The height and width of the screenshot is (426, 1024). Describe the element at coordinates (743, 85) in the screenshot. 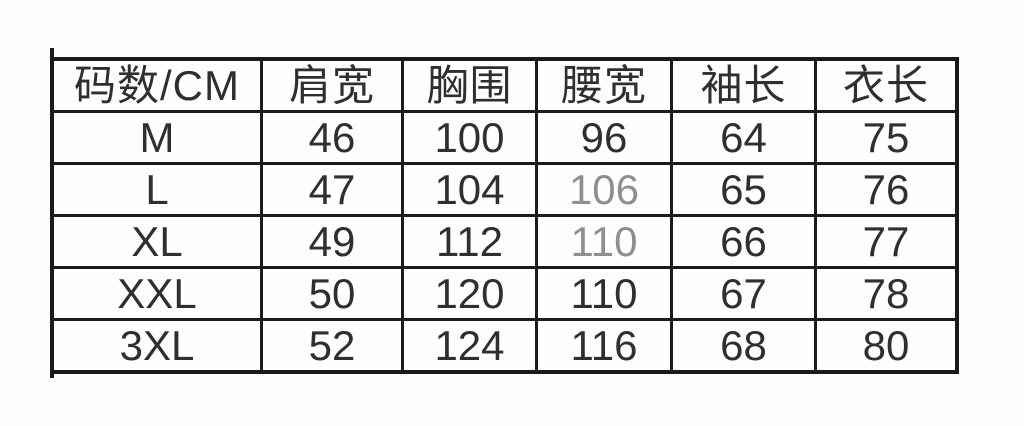

I see `header-cell-sleeve-length: 袖长` at that location.